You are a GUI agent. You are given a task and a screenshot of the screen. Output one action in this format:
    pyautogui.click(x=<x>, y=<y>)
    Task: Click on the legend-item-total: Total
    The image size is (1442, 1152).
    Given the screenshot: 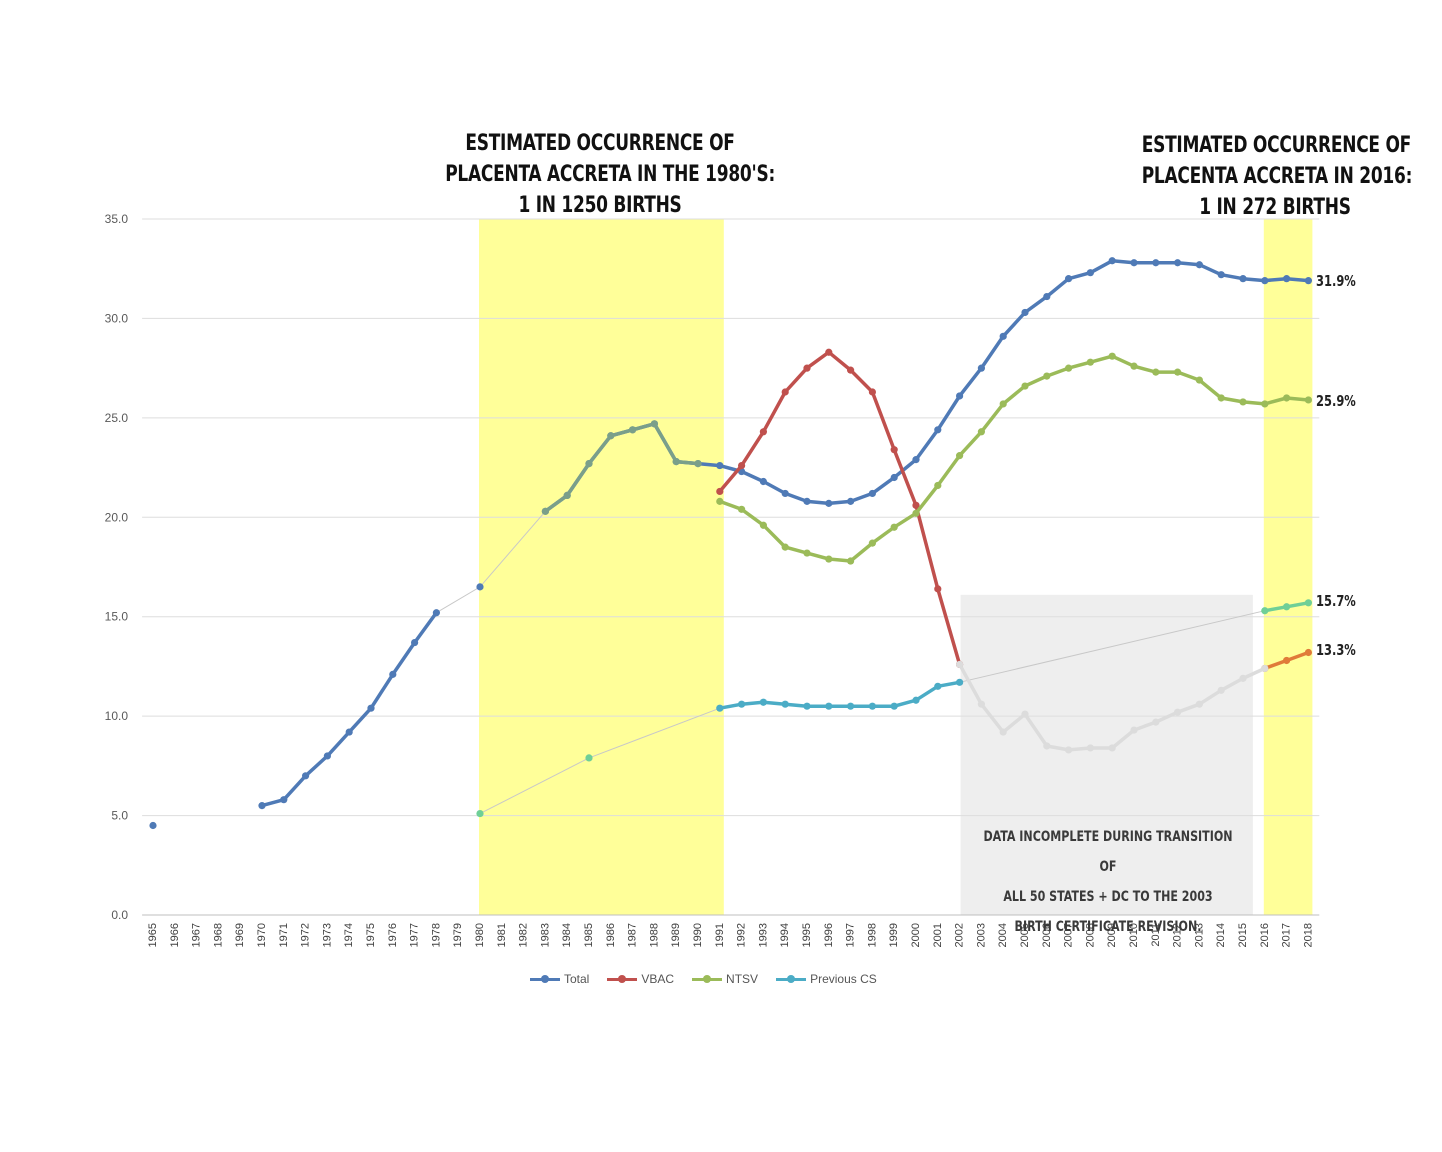 What is the action you would take?
    pyautogui.click(x=559, y=979)
    